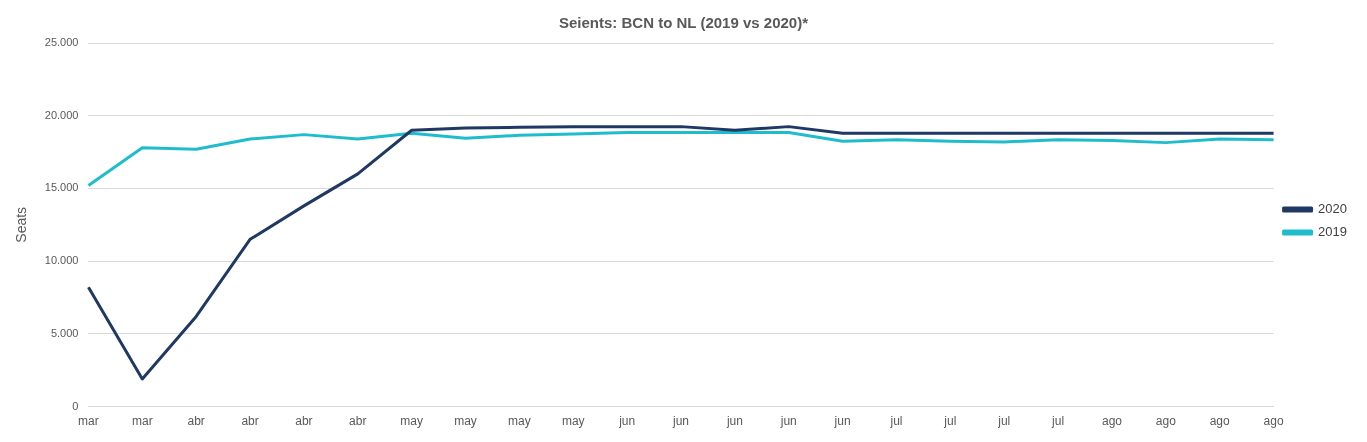 Image resolution: width=1367 pixels, height=442 pixels. What do you see at coordinates (61, 42) in the screenshot?
I see `y-tick-label: 25.000` at bounding box center [61, 42].